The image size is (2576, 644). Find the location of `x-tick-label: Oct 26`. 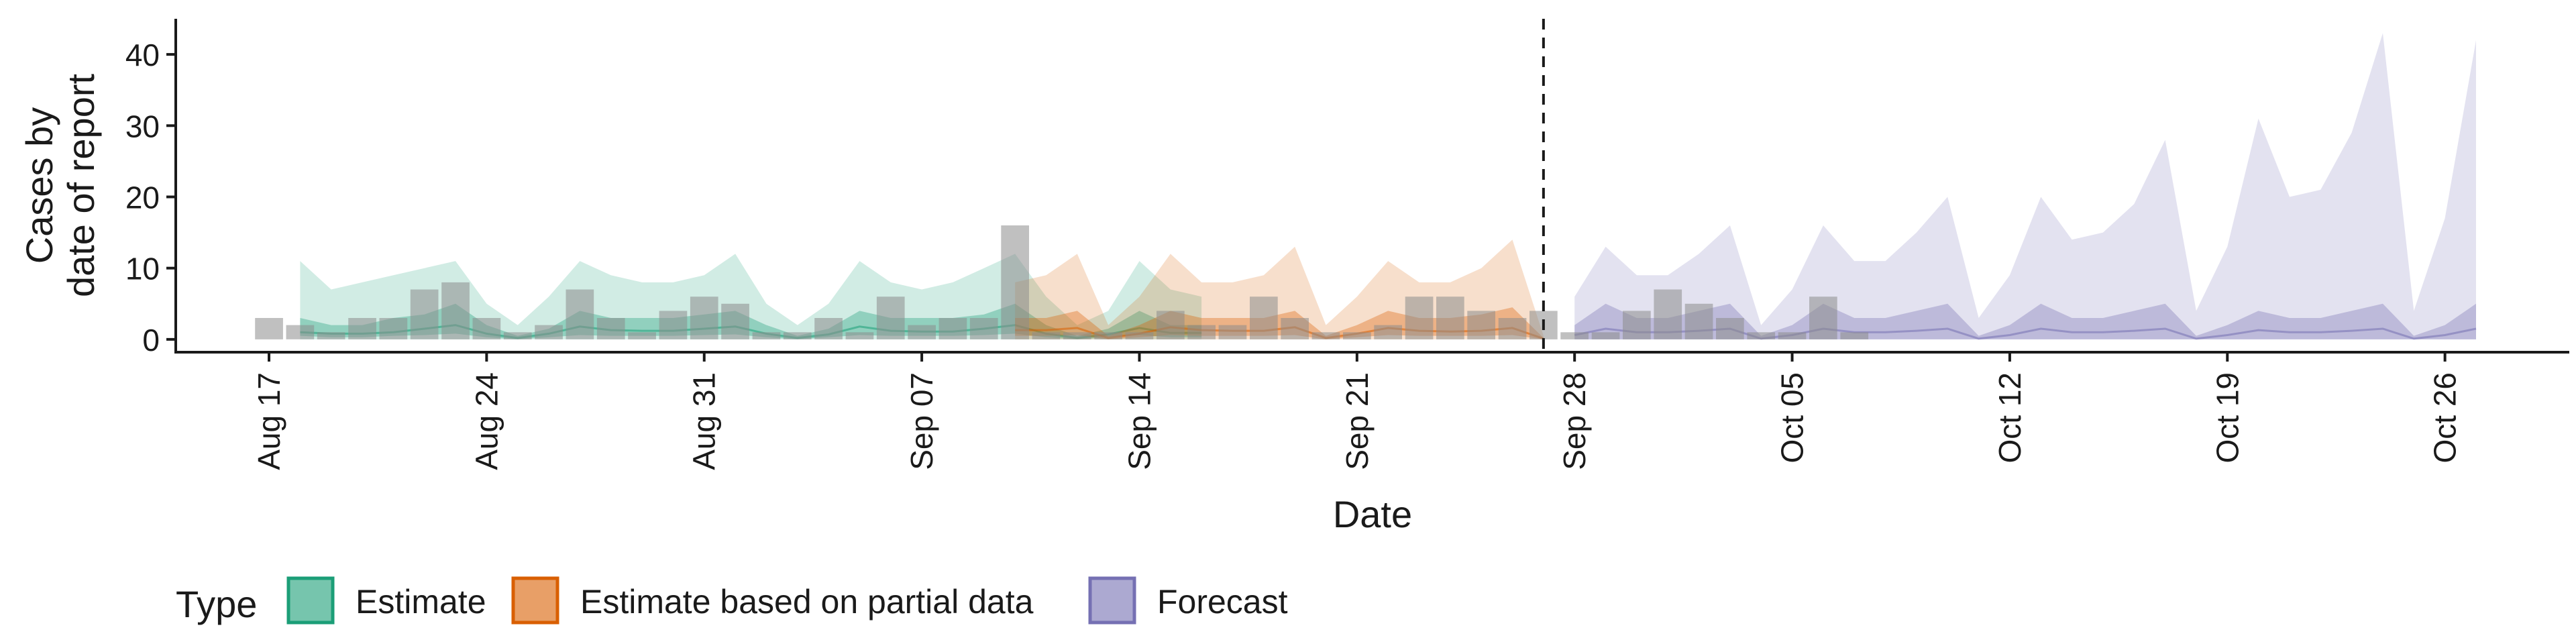

x-tick-label: Oct 26 is located at coordinates (2445, 418).